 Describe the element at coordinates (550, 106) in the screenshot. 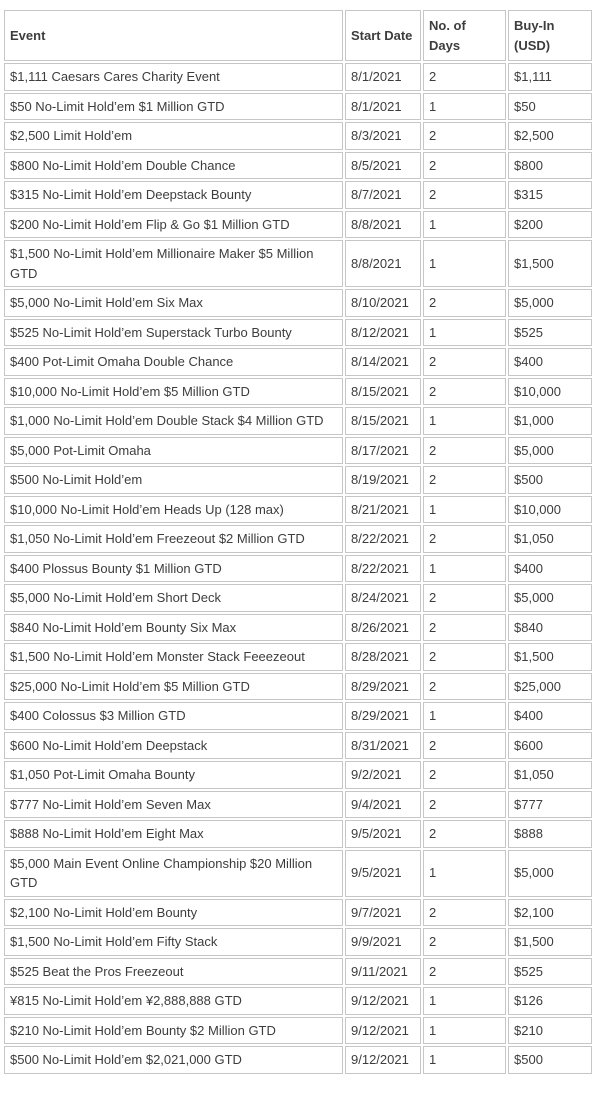

I see `cell-buy_in: $50` at that location.